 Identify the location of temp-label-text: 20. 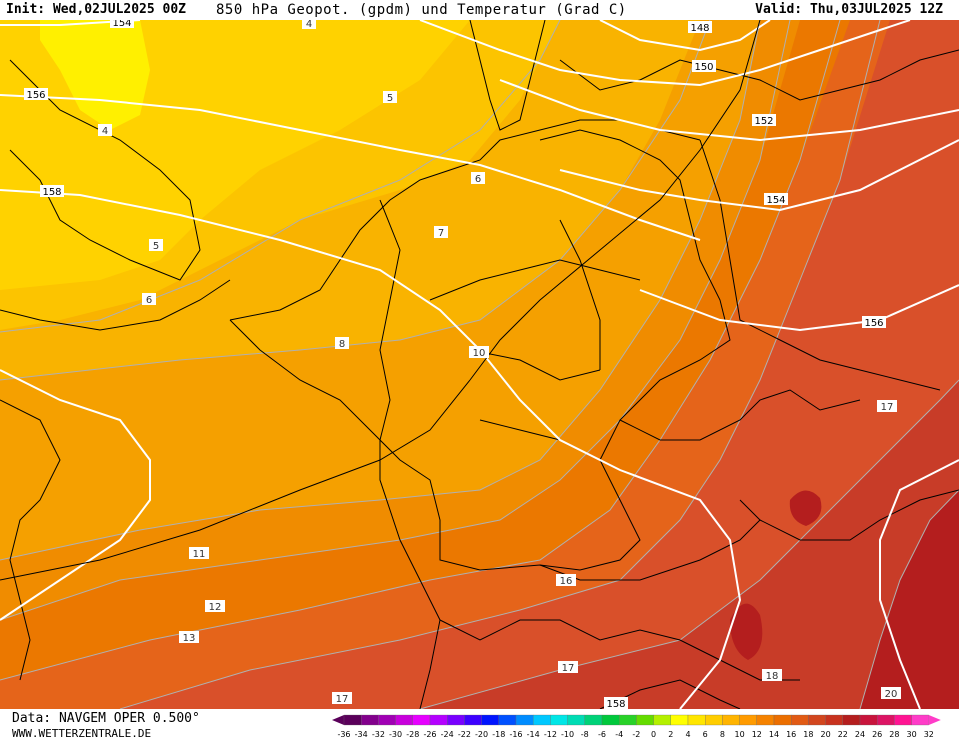
(891, 694).